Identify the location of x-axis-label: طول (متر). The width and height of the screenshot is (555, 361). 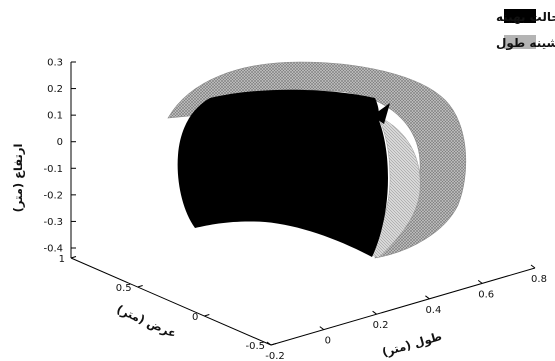
(411, 344).